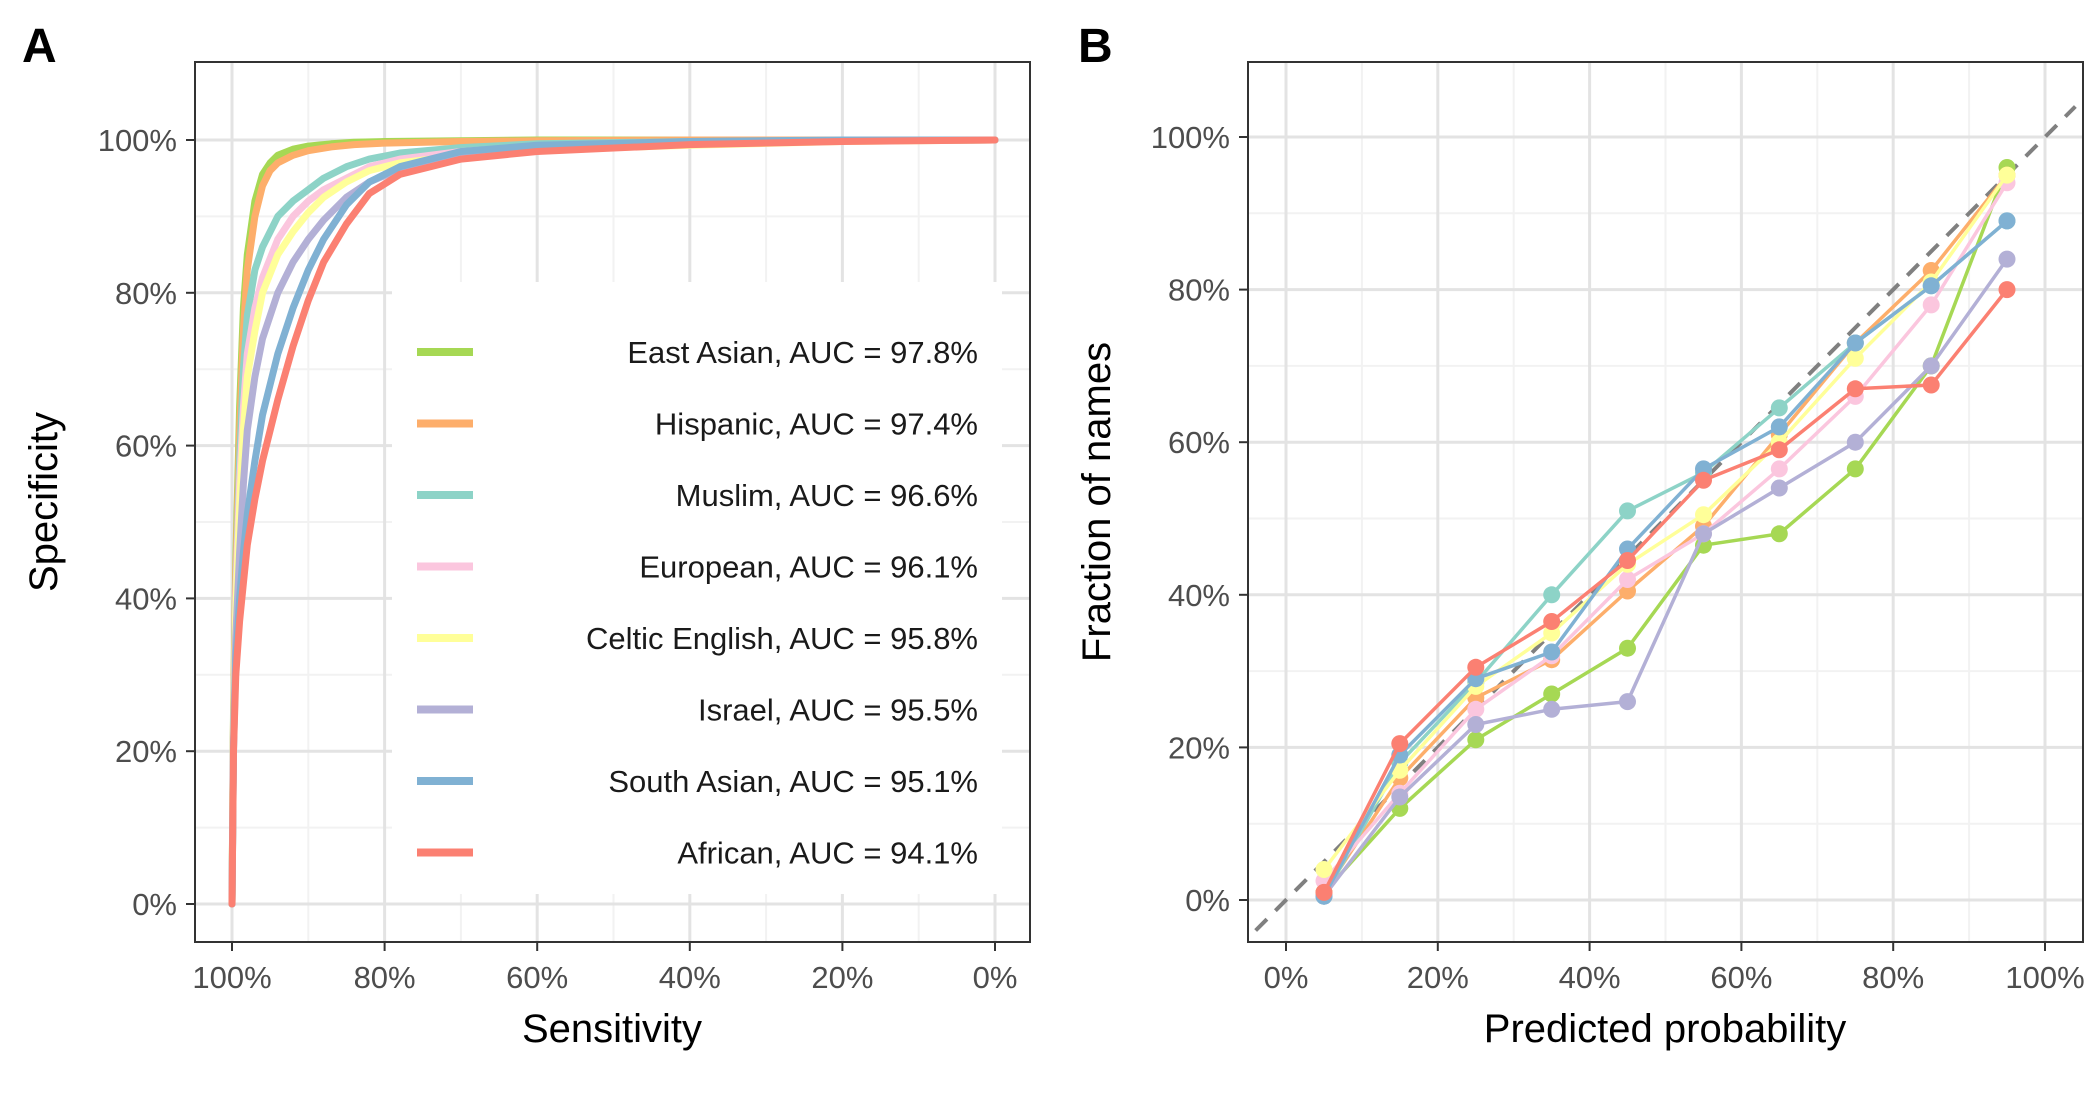 The image size is (2100, 1110). What do you see at coordinates (802, 352) in the screenshot?
I see `panel-a-legend-label-1: East Asian, AUC = 97.8%` at bounding box center [802, 352].